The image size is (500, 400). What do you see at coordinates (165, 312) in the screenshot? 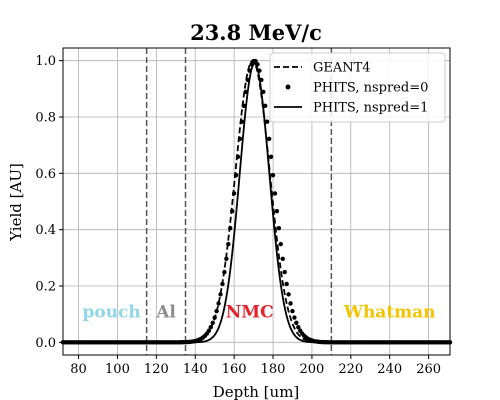
I see `region-label: Al` at bounding box center [165, 312].